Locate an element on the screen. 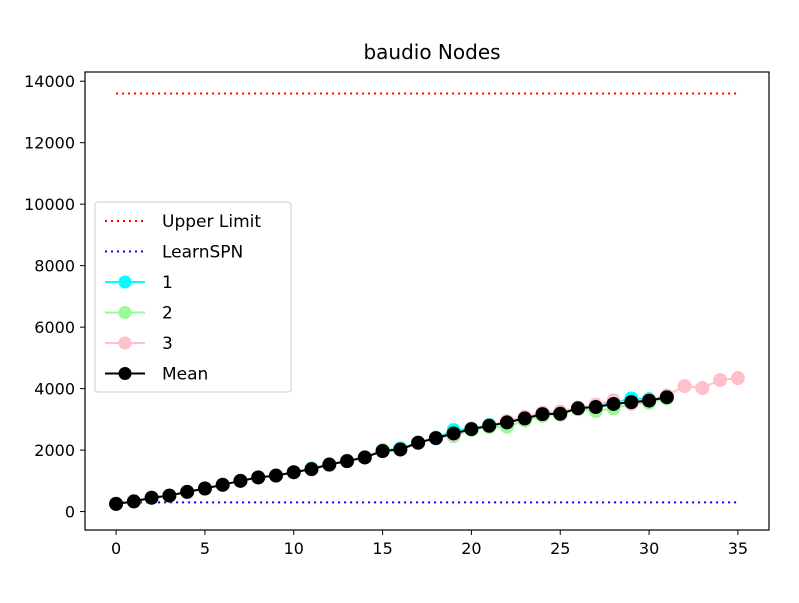  legend-label: Upper Limit is located at coordinates (211, 222).